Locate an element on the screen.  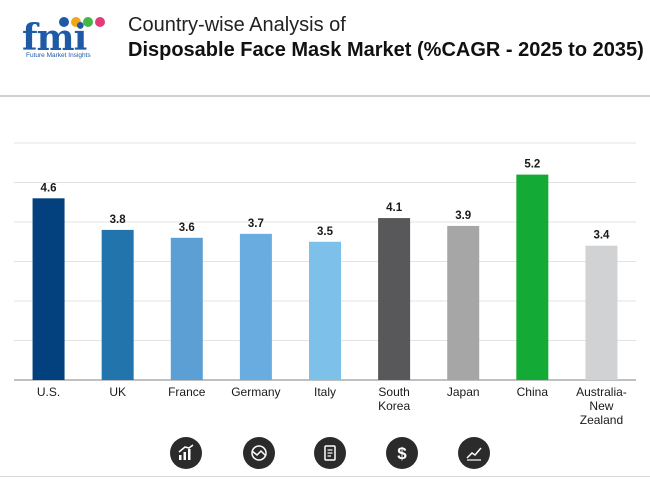
fmi-logo: fmi Future Market Insights is located at coordinates (65, 37).